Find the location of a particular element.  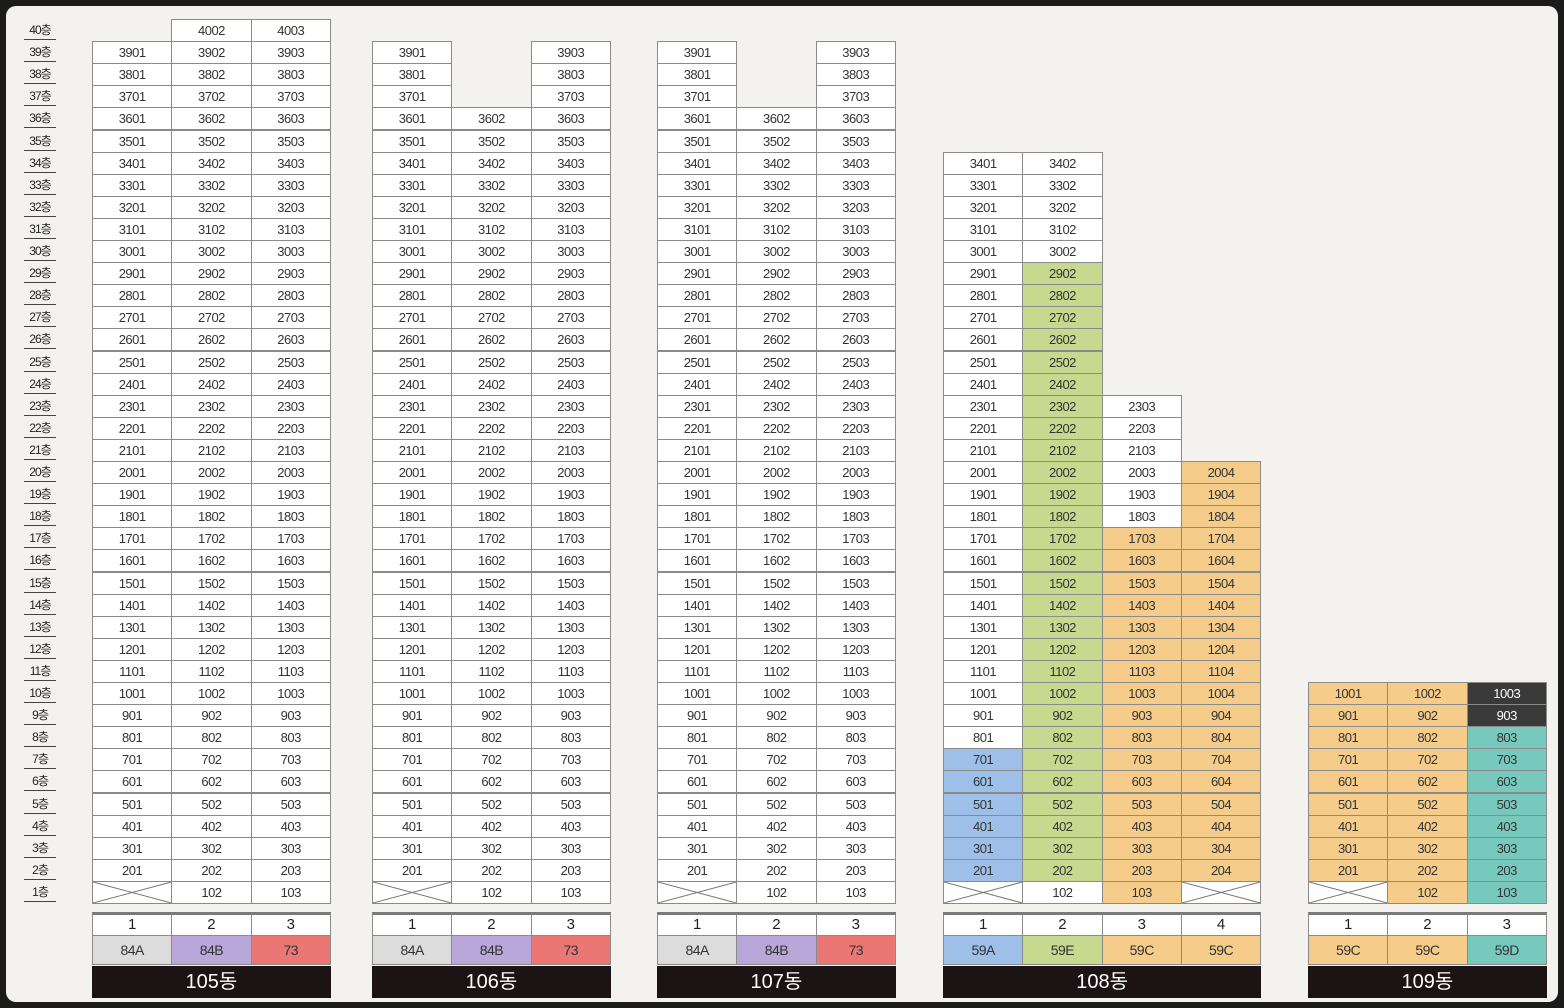

unit-cell: 902 is located at coordinates (491, 716).